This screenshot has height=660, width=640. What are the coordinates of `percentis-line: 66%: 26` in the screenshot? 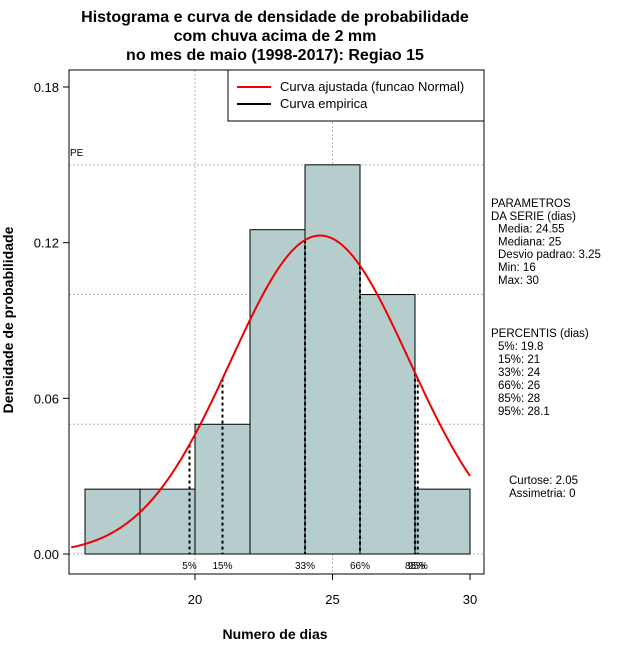 It's located at (519, 386).